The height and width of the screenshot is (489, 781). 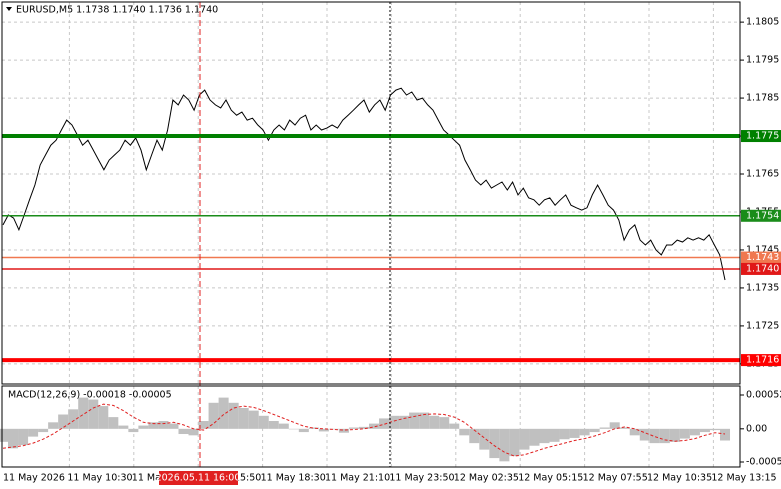 What do you see at coordinates (117, 10) in the screenshot?
I see `chart-title: EURUSD,M5 1.1738 1.1740 1.1736 1.1740` at bounding box center [117, 10].